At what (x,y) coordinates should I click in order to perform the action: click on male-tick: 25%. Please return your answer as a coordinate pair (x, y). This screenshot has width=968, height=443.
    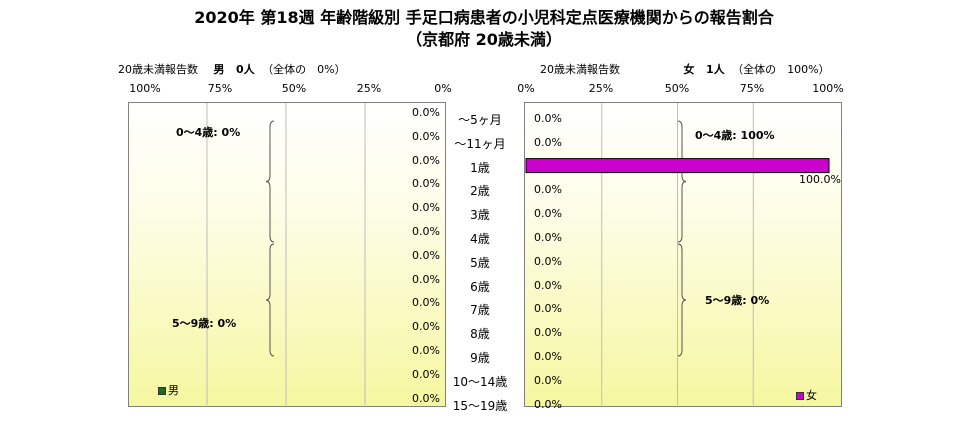
    Looking at the image, I should click on (369, 88).